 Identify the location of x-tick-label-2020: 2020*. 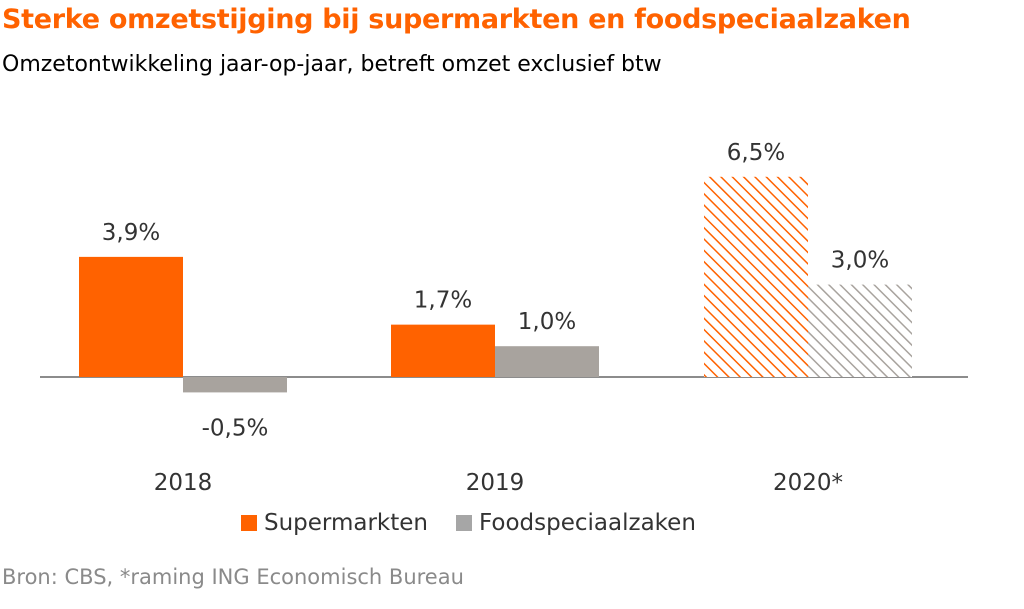
(808, 483).